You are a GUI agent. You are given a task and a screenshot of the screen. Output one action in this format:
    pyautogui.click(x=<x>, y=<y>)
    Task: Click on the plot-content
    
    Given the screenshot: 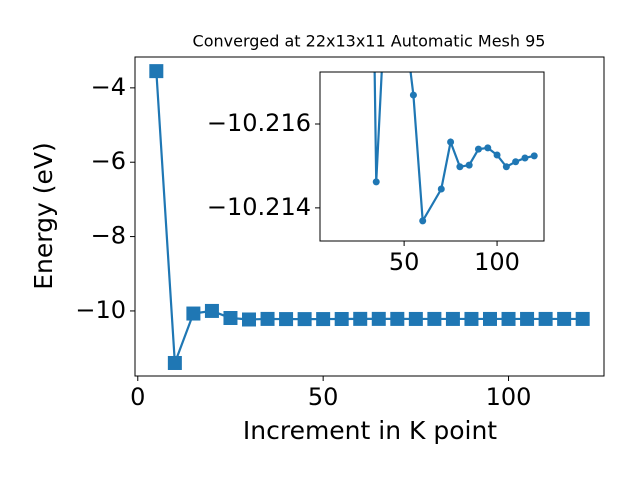 What is the action you would take?
    pyautogui.click(x=455, y=120)
    